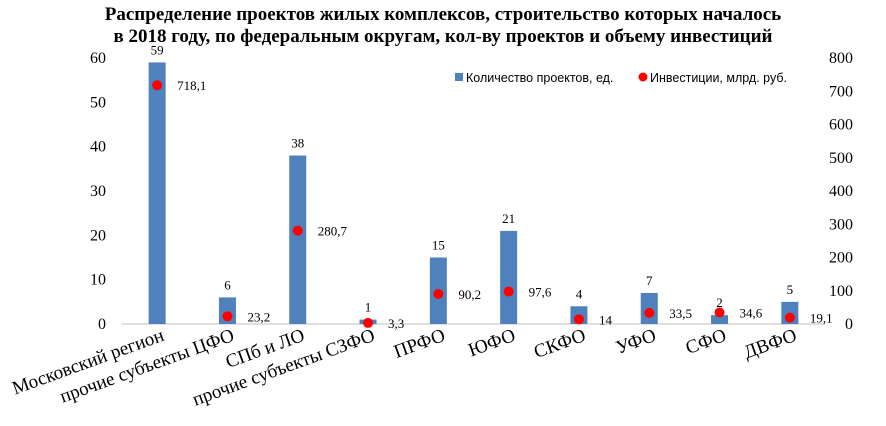  I want to click on left-axis-tick-label: 50, so click(98, 102).